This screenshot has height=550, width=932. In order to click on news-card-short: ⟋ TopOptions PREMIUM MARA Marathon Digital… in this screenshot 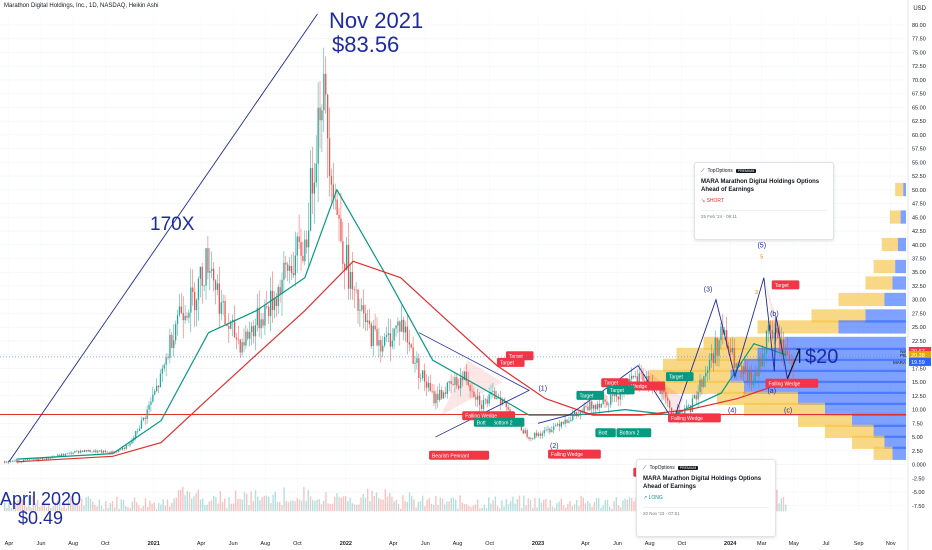, I will do `click(764, 201)`.